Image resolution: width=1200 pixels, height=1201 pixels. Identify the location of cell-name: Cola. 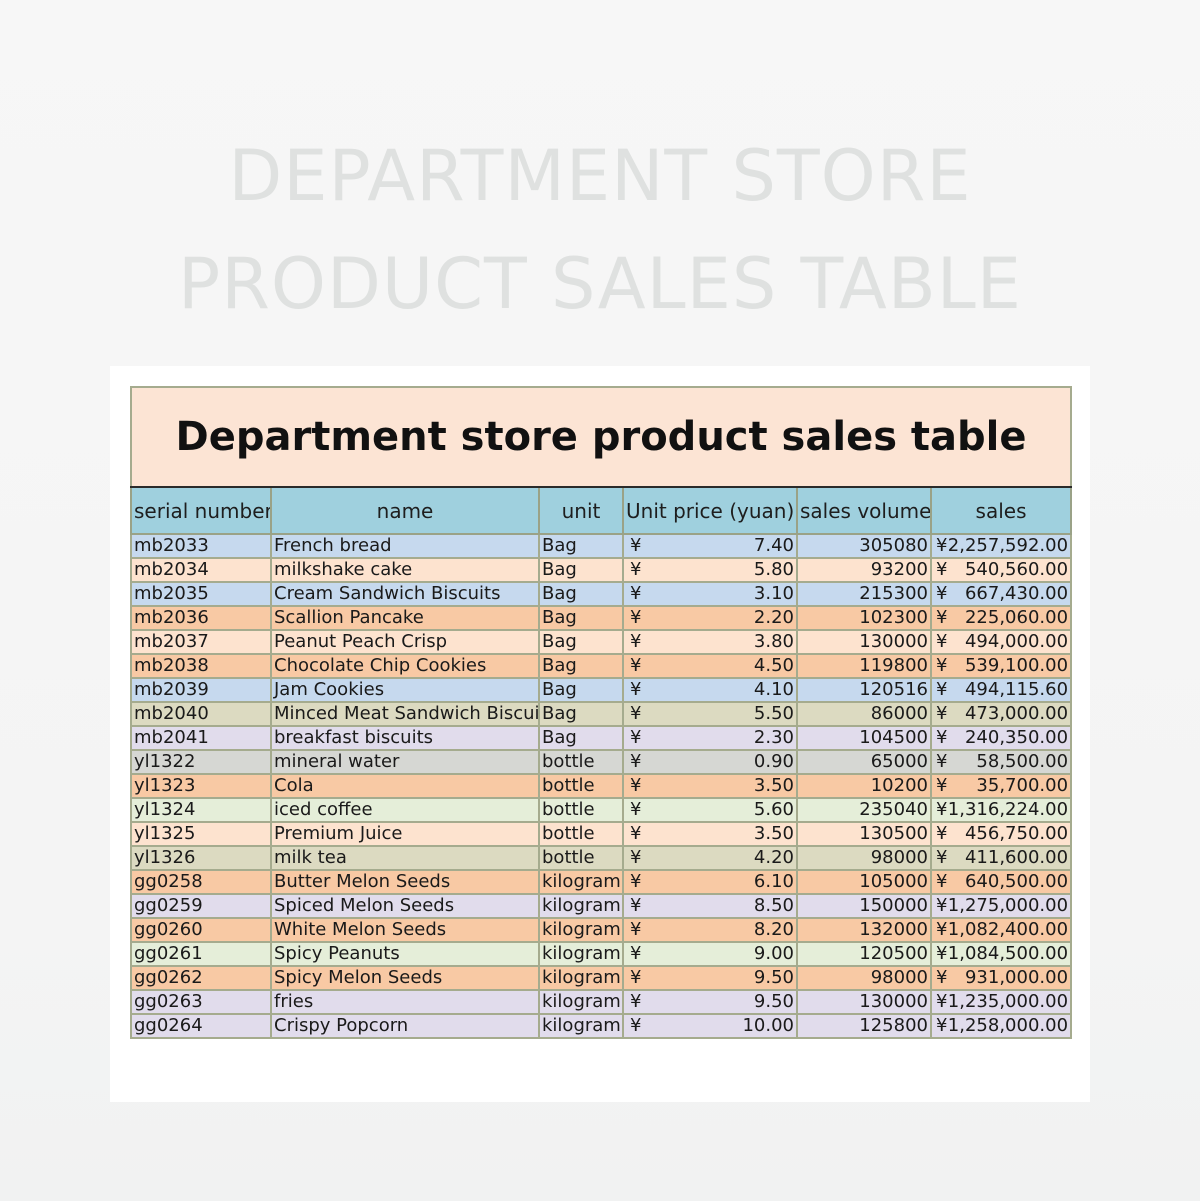
(405, 786).